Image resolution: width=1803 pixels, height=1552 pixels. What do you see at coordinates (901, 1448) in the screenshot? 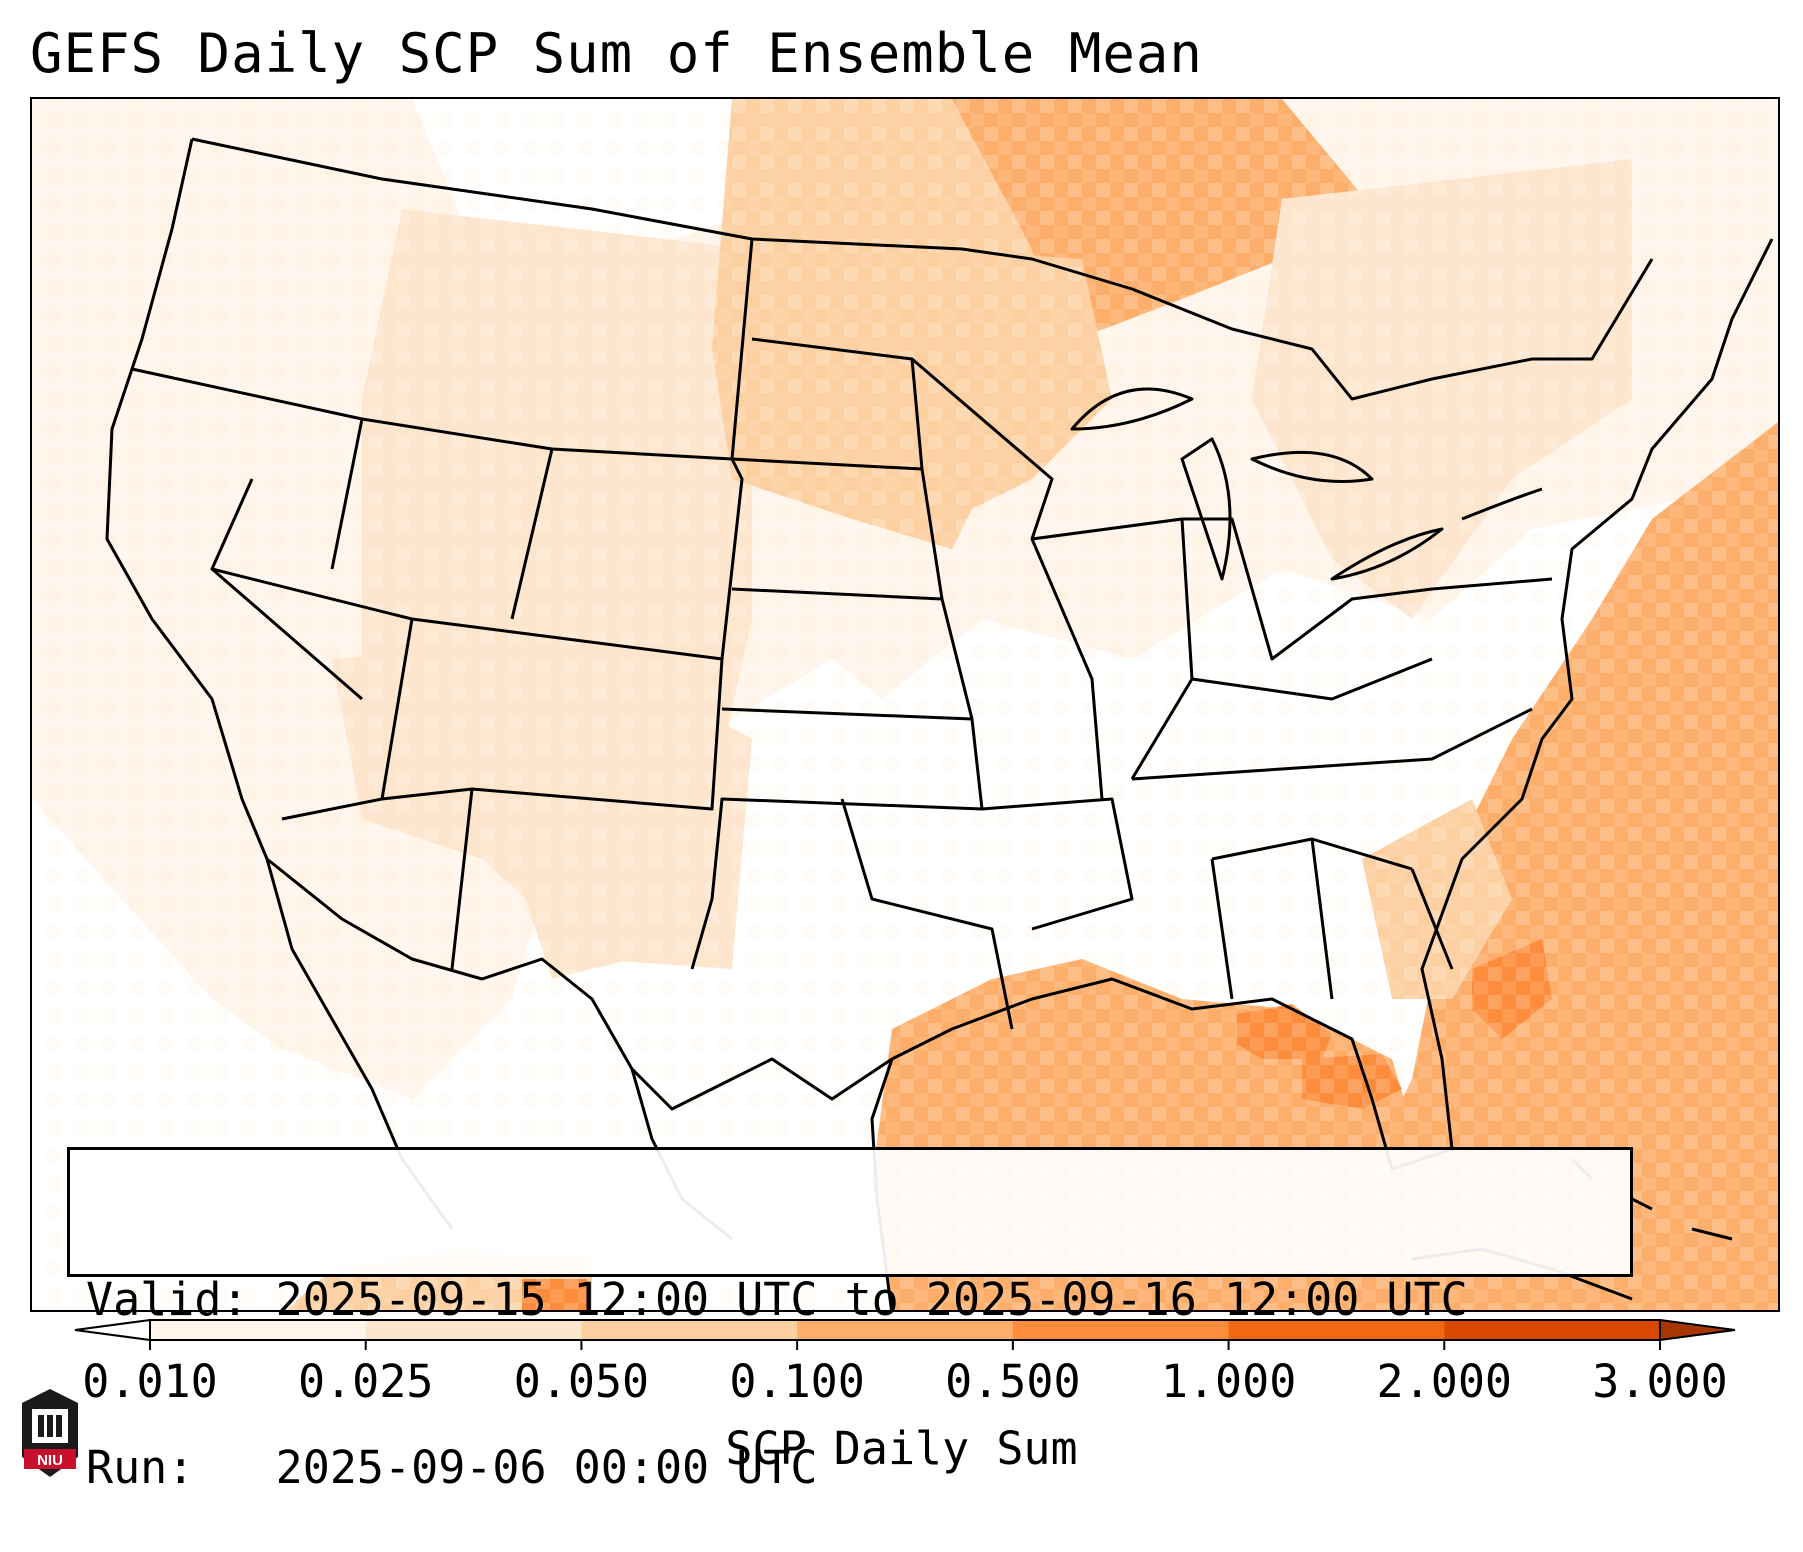
I see `colorbar-label: SCP Daily Sum` at bounding box center [901, 1448].